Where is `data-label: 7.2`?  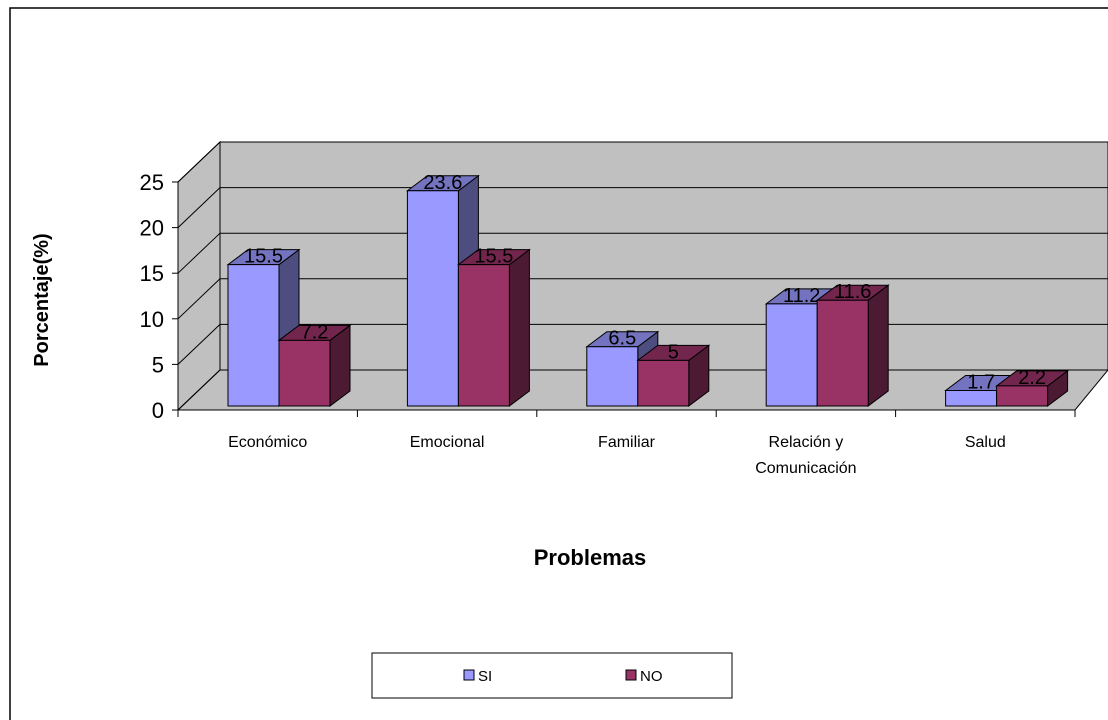
data-label: 7.2 is located at coordinates (315, 332).